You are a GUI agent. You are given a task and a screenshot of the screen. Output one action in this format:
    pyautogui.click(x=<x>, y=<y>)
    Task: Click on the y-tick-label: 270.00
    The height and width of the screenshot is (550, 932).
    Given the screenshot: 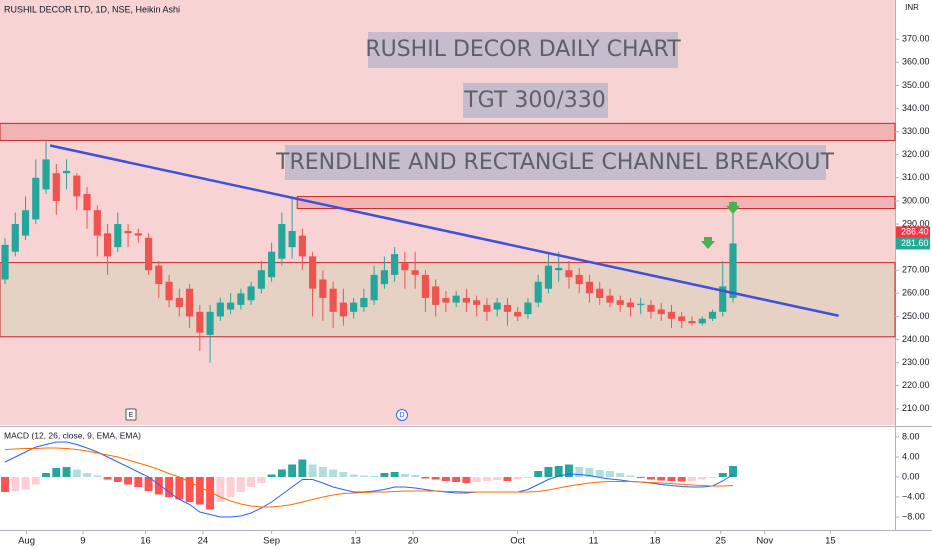 What is the action you would take?
    pyautogui.click(x=916, y=270)
    